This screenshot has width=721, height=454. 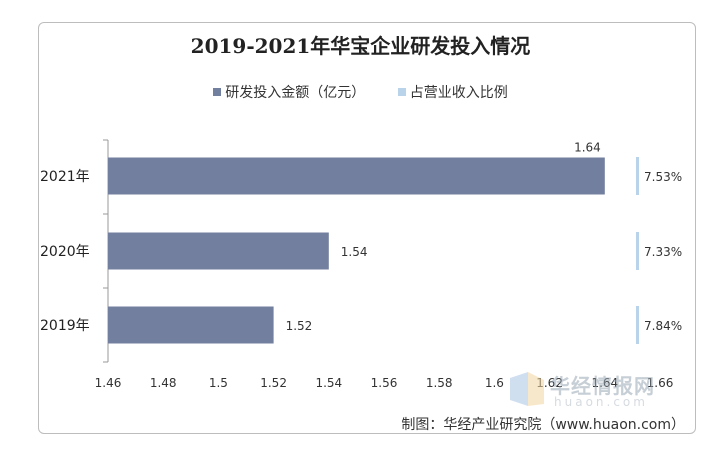 What do you see at coordinates (273, 383) in the screenshot?
I see `x-tick-label-3: 1.52` at bounding box center [273, 383].